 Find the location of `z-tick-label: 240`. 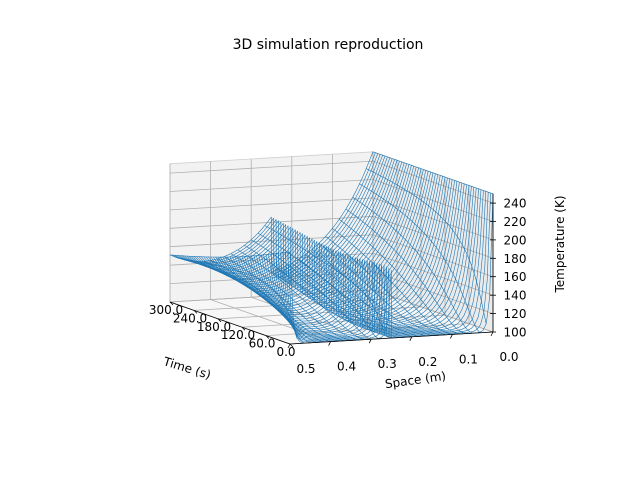

z-tick-label: 240 is located at coordinates (515, 204).